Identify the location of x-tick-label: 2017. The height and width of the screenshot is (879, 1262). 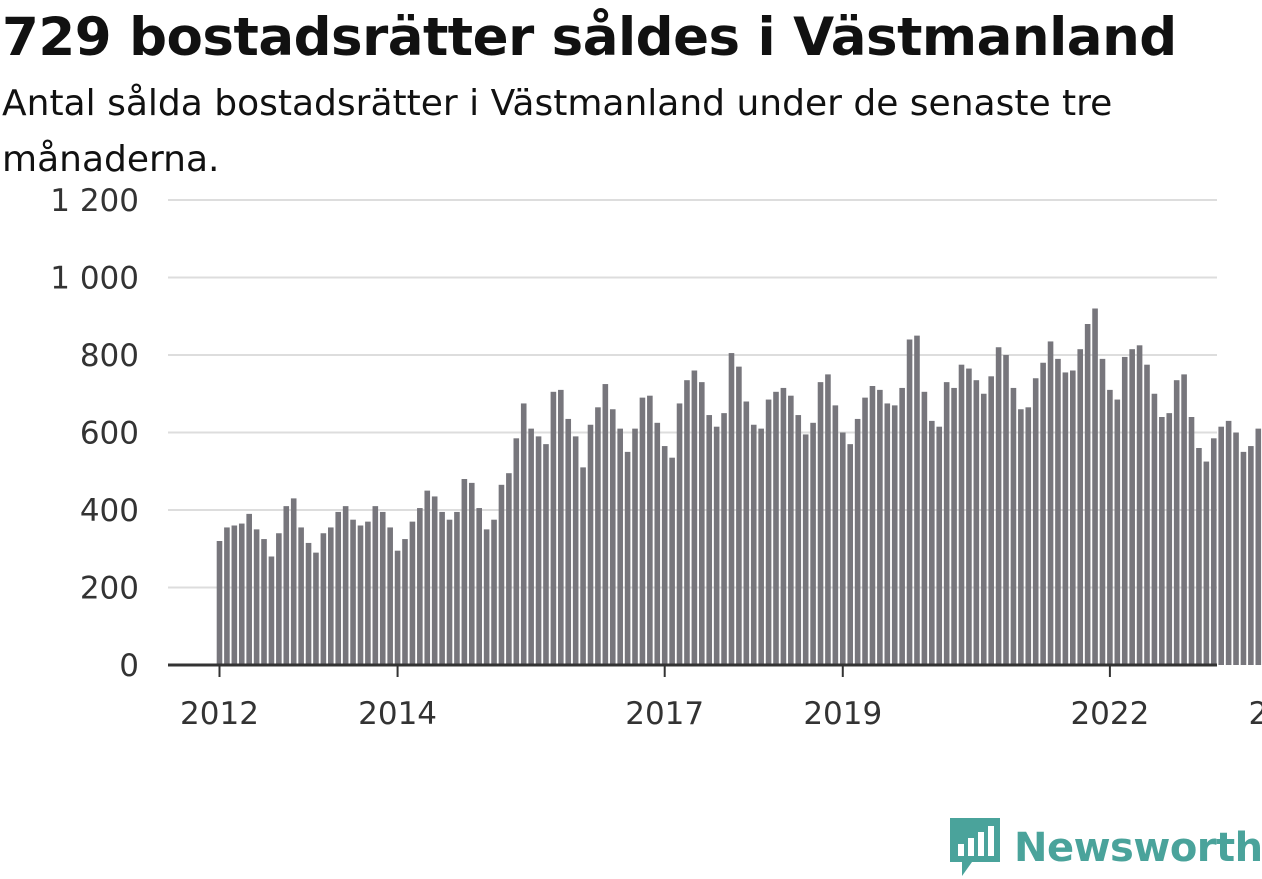
(664, 714).